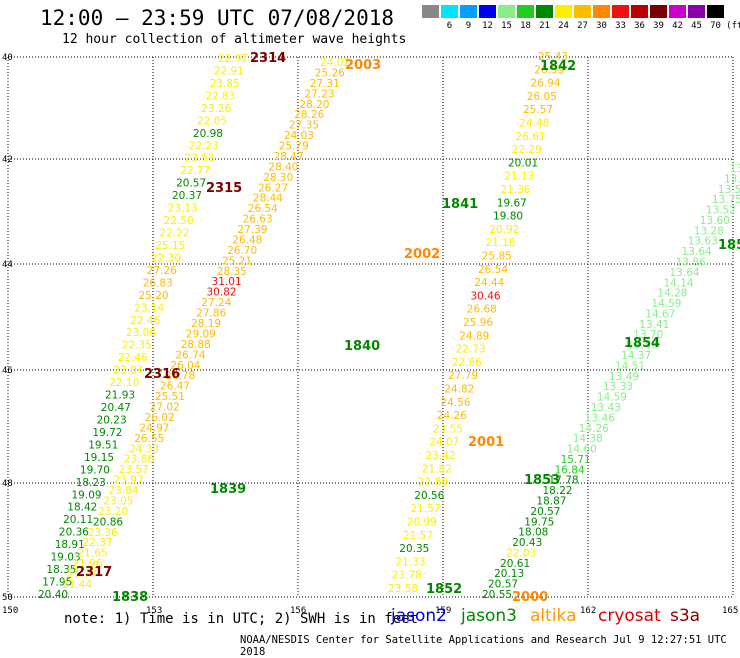 This screenshot has width=740, height=658. What do you see at coordinates (77, 585) in the screenshot?
I see `wave-height-value: 21.44` at bounding box center [77, 585].